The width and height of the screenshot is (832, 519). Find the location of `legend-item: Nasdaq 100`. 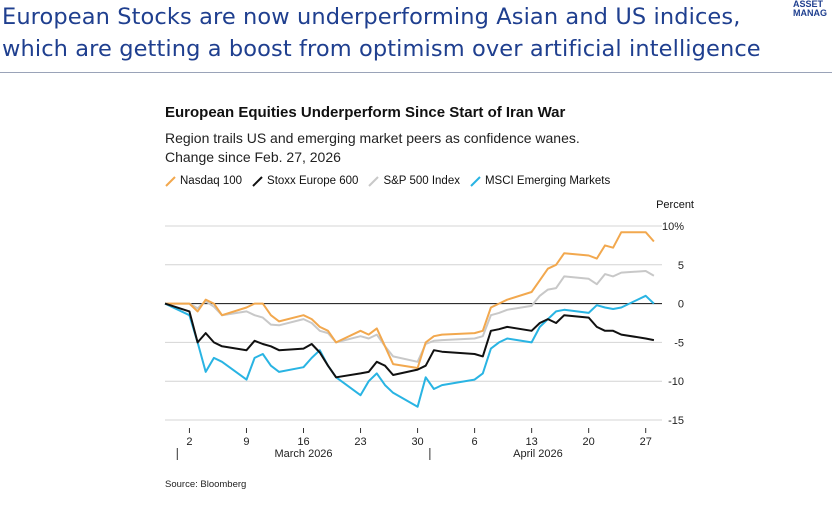

legend-item: Nasdaq 100 is located at coordinates (203, 181).